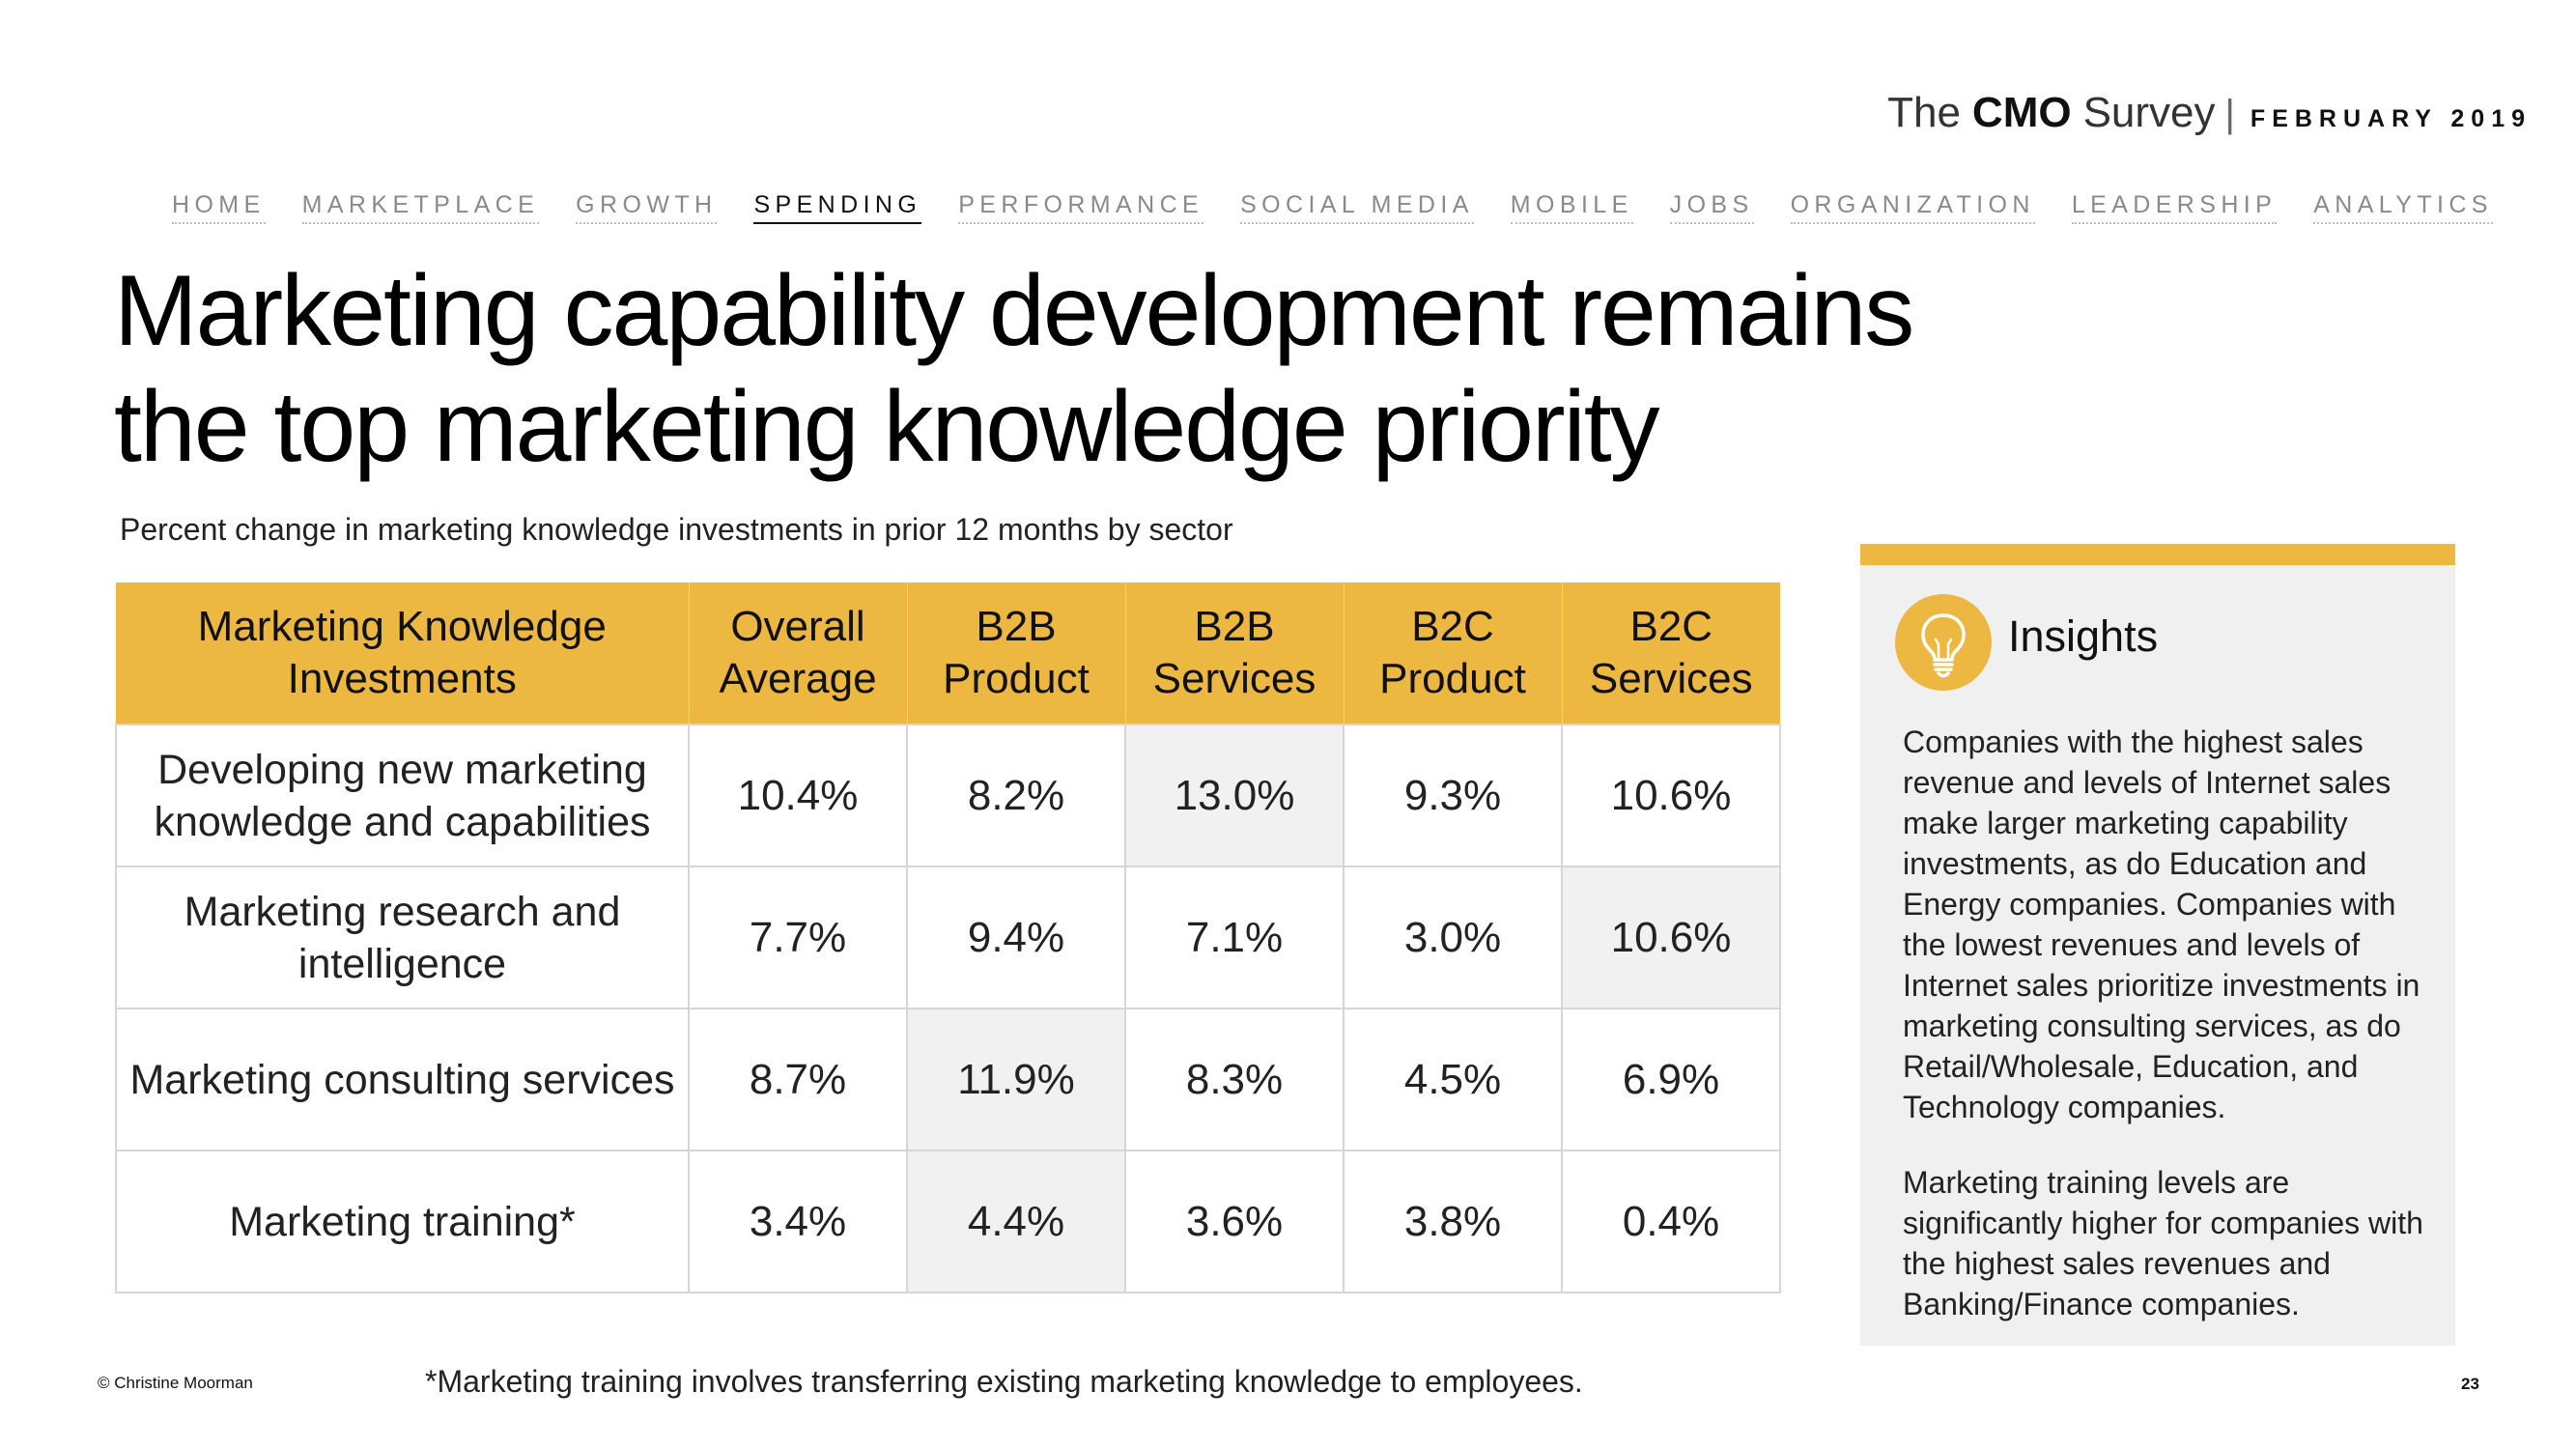  Describe the element at coordinates (1671, 795) in the screenshot. I see `table-cell: 10.6%` at that location.